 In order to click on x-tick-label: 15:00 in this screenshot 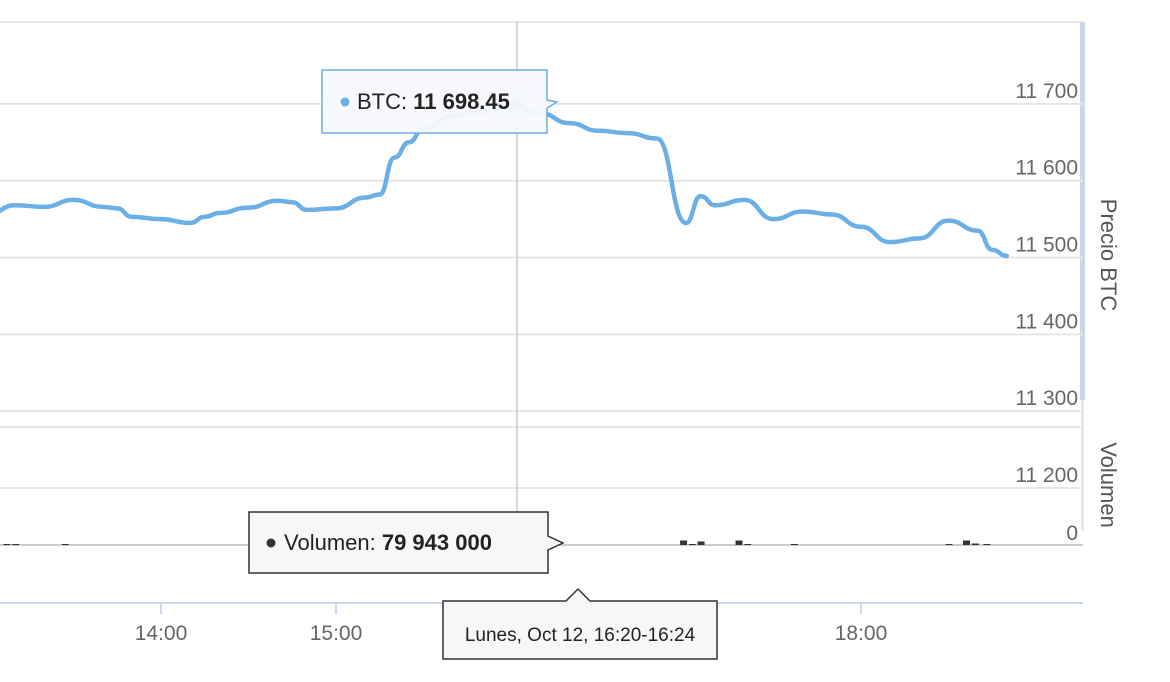, I will do `click(336, 633)`.